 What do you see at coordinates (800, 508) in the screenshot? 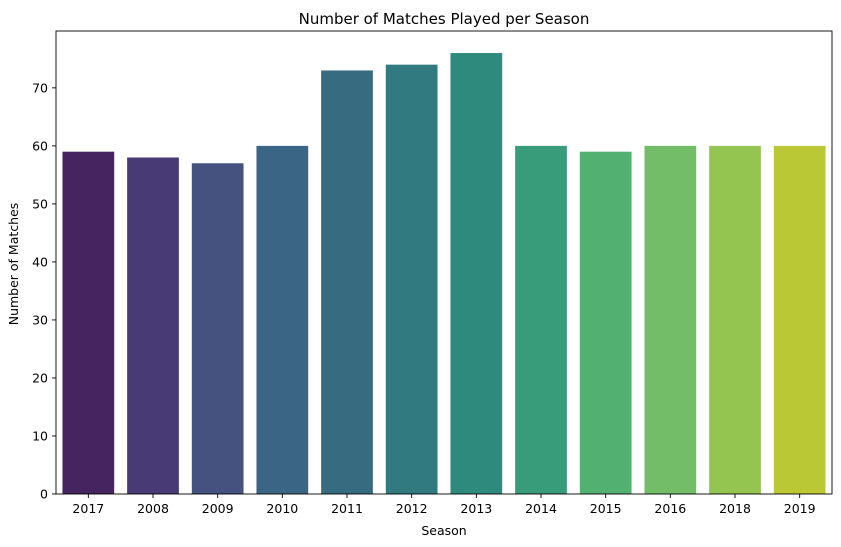
I see `x-tick-label: 2019` at bounding box center [800, 508].